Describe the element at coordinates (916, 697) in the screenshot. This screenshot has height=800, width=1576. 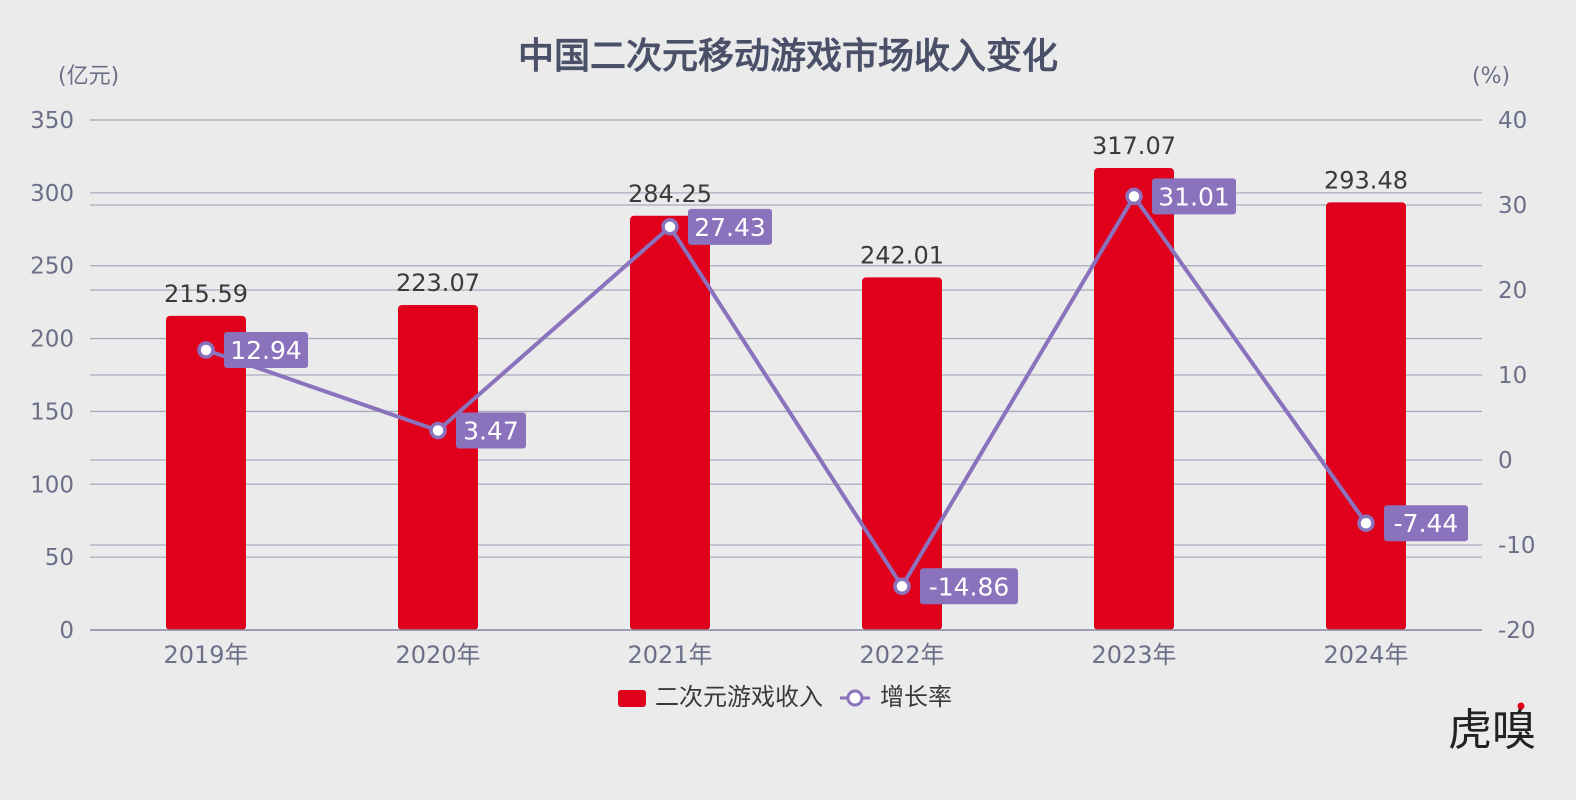
I see `legend-line-label: 增长率` at that location.